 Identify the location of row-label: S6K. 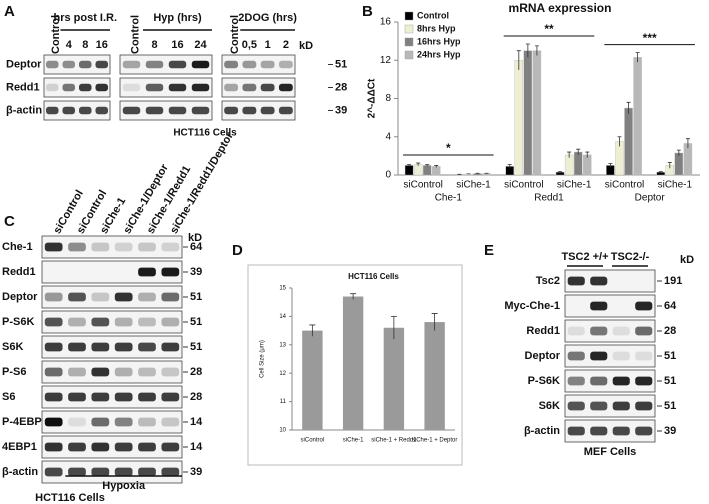
(549, 406).